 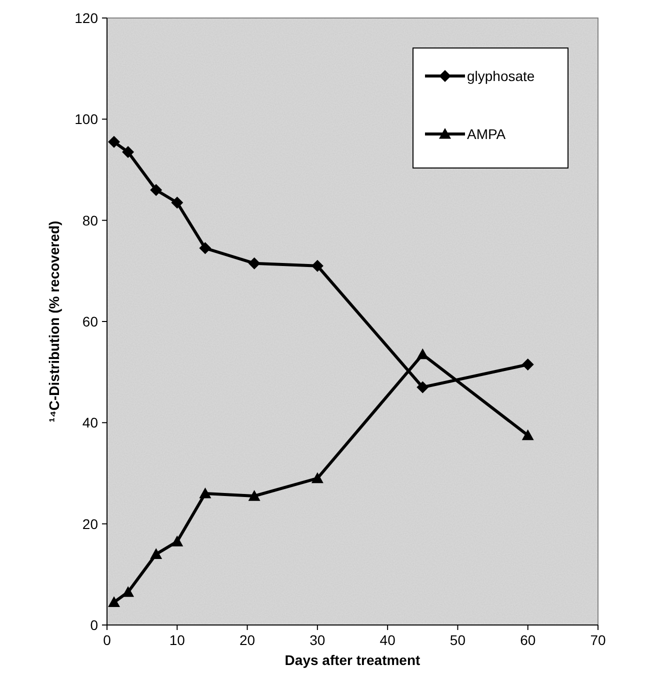 What do you see at coordinates (177, 640) in the screenshot?
I see `x-tick-label: 10` at bounding box center [177, 640].